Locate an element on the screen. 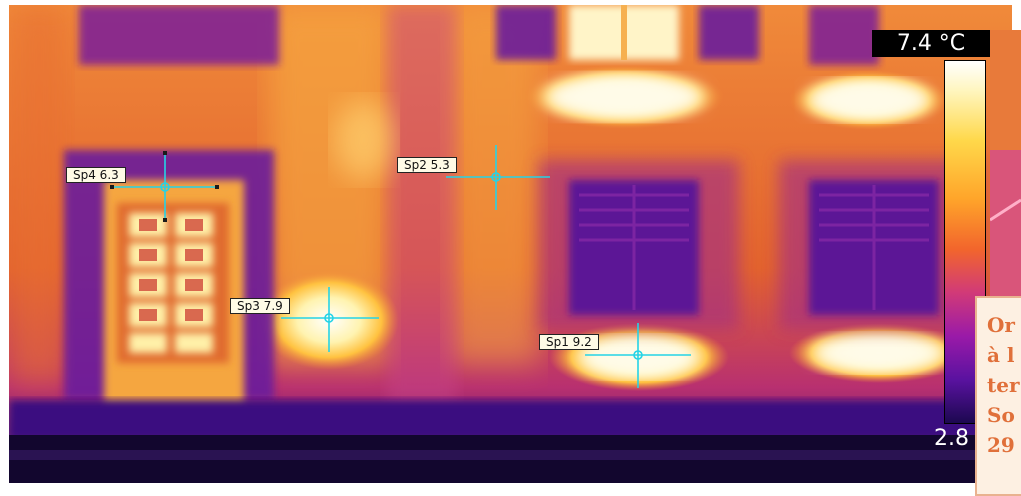 This screenshot has width=1021, height=496. scale-min-label: 2.8 is located at coordinates (951, 438).